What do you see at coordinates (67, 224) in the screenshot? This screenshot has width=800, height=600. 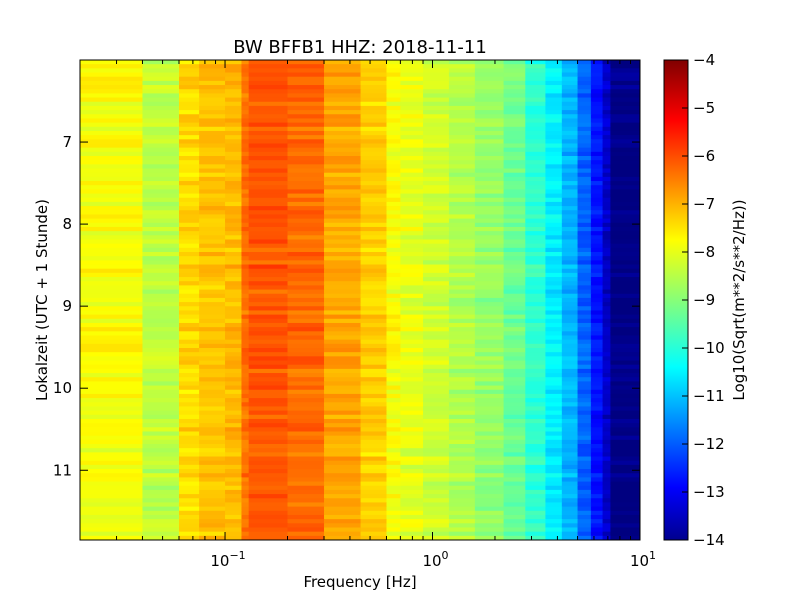 I see `y-tick-label: 8` at bounding box center [67, 224].